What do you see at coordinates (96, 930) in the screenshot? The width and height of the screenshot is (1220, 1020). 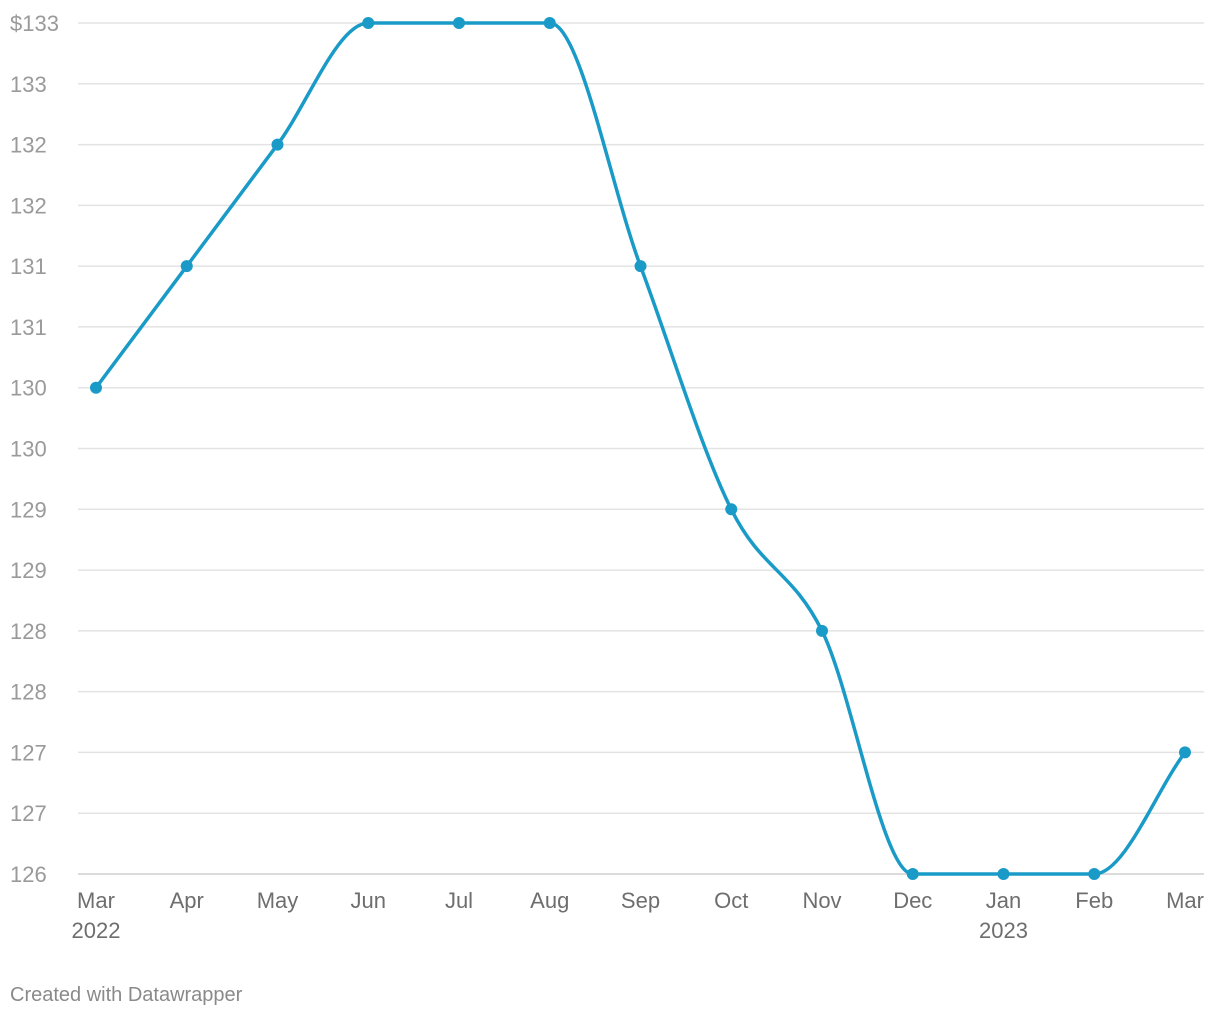 I see `x-year-label: 2022` at bounding box center [96, 930].